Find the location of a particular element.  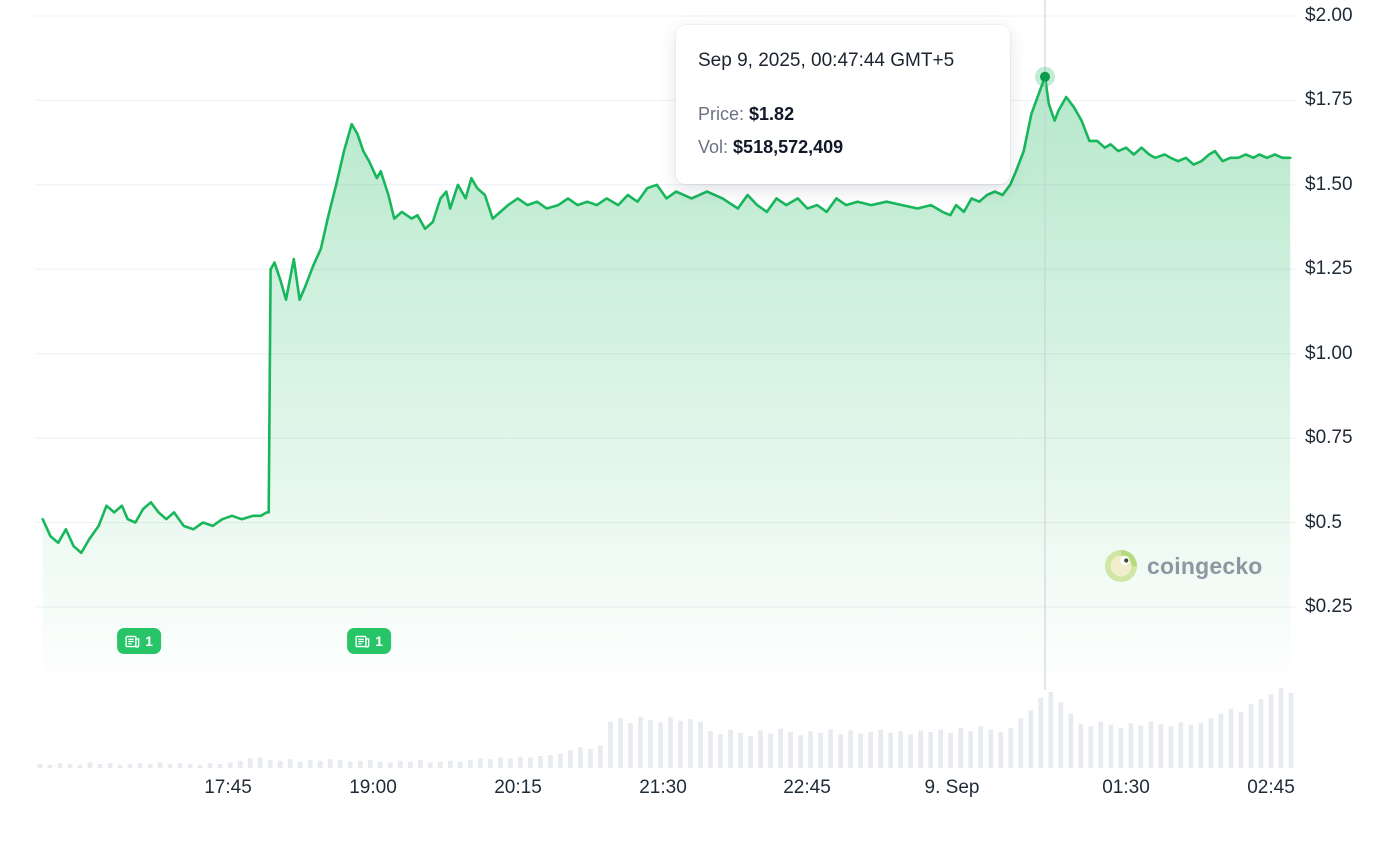

y-axis-label: $1.50 is located at coordinates (1329, 184).